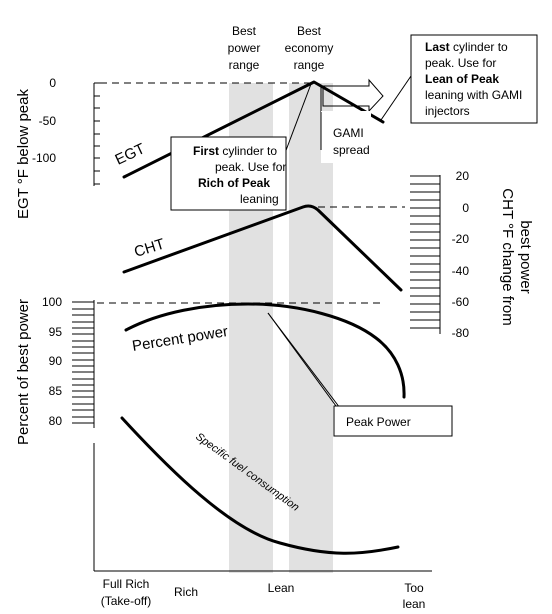  I want to click on svg-text: best power, so click(525, 256).